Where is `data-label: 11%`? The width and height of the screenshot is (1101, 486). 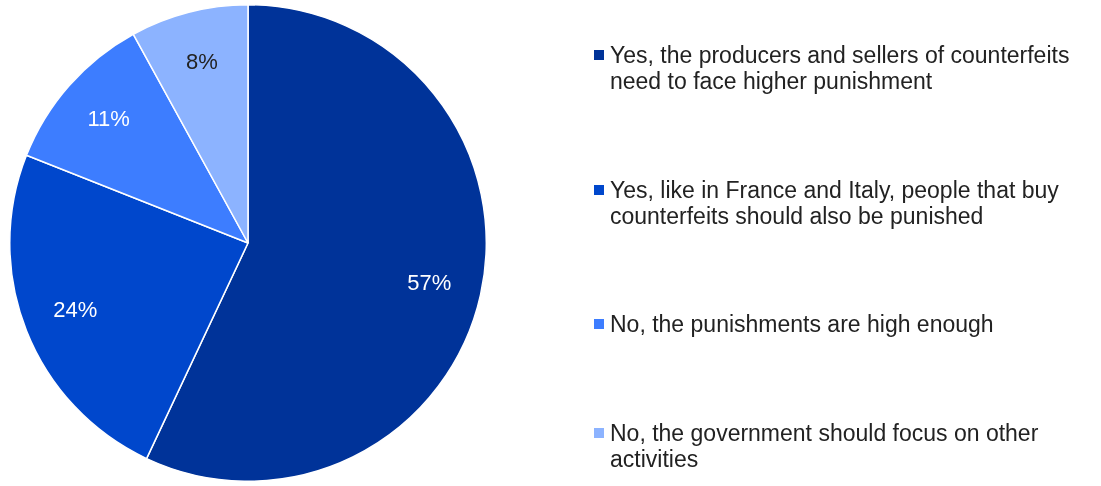
data-label: 11% is located at coordinates (108, 119).